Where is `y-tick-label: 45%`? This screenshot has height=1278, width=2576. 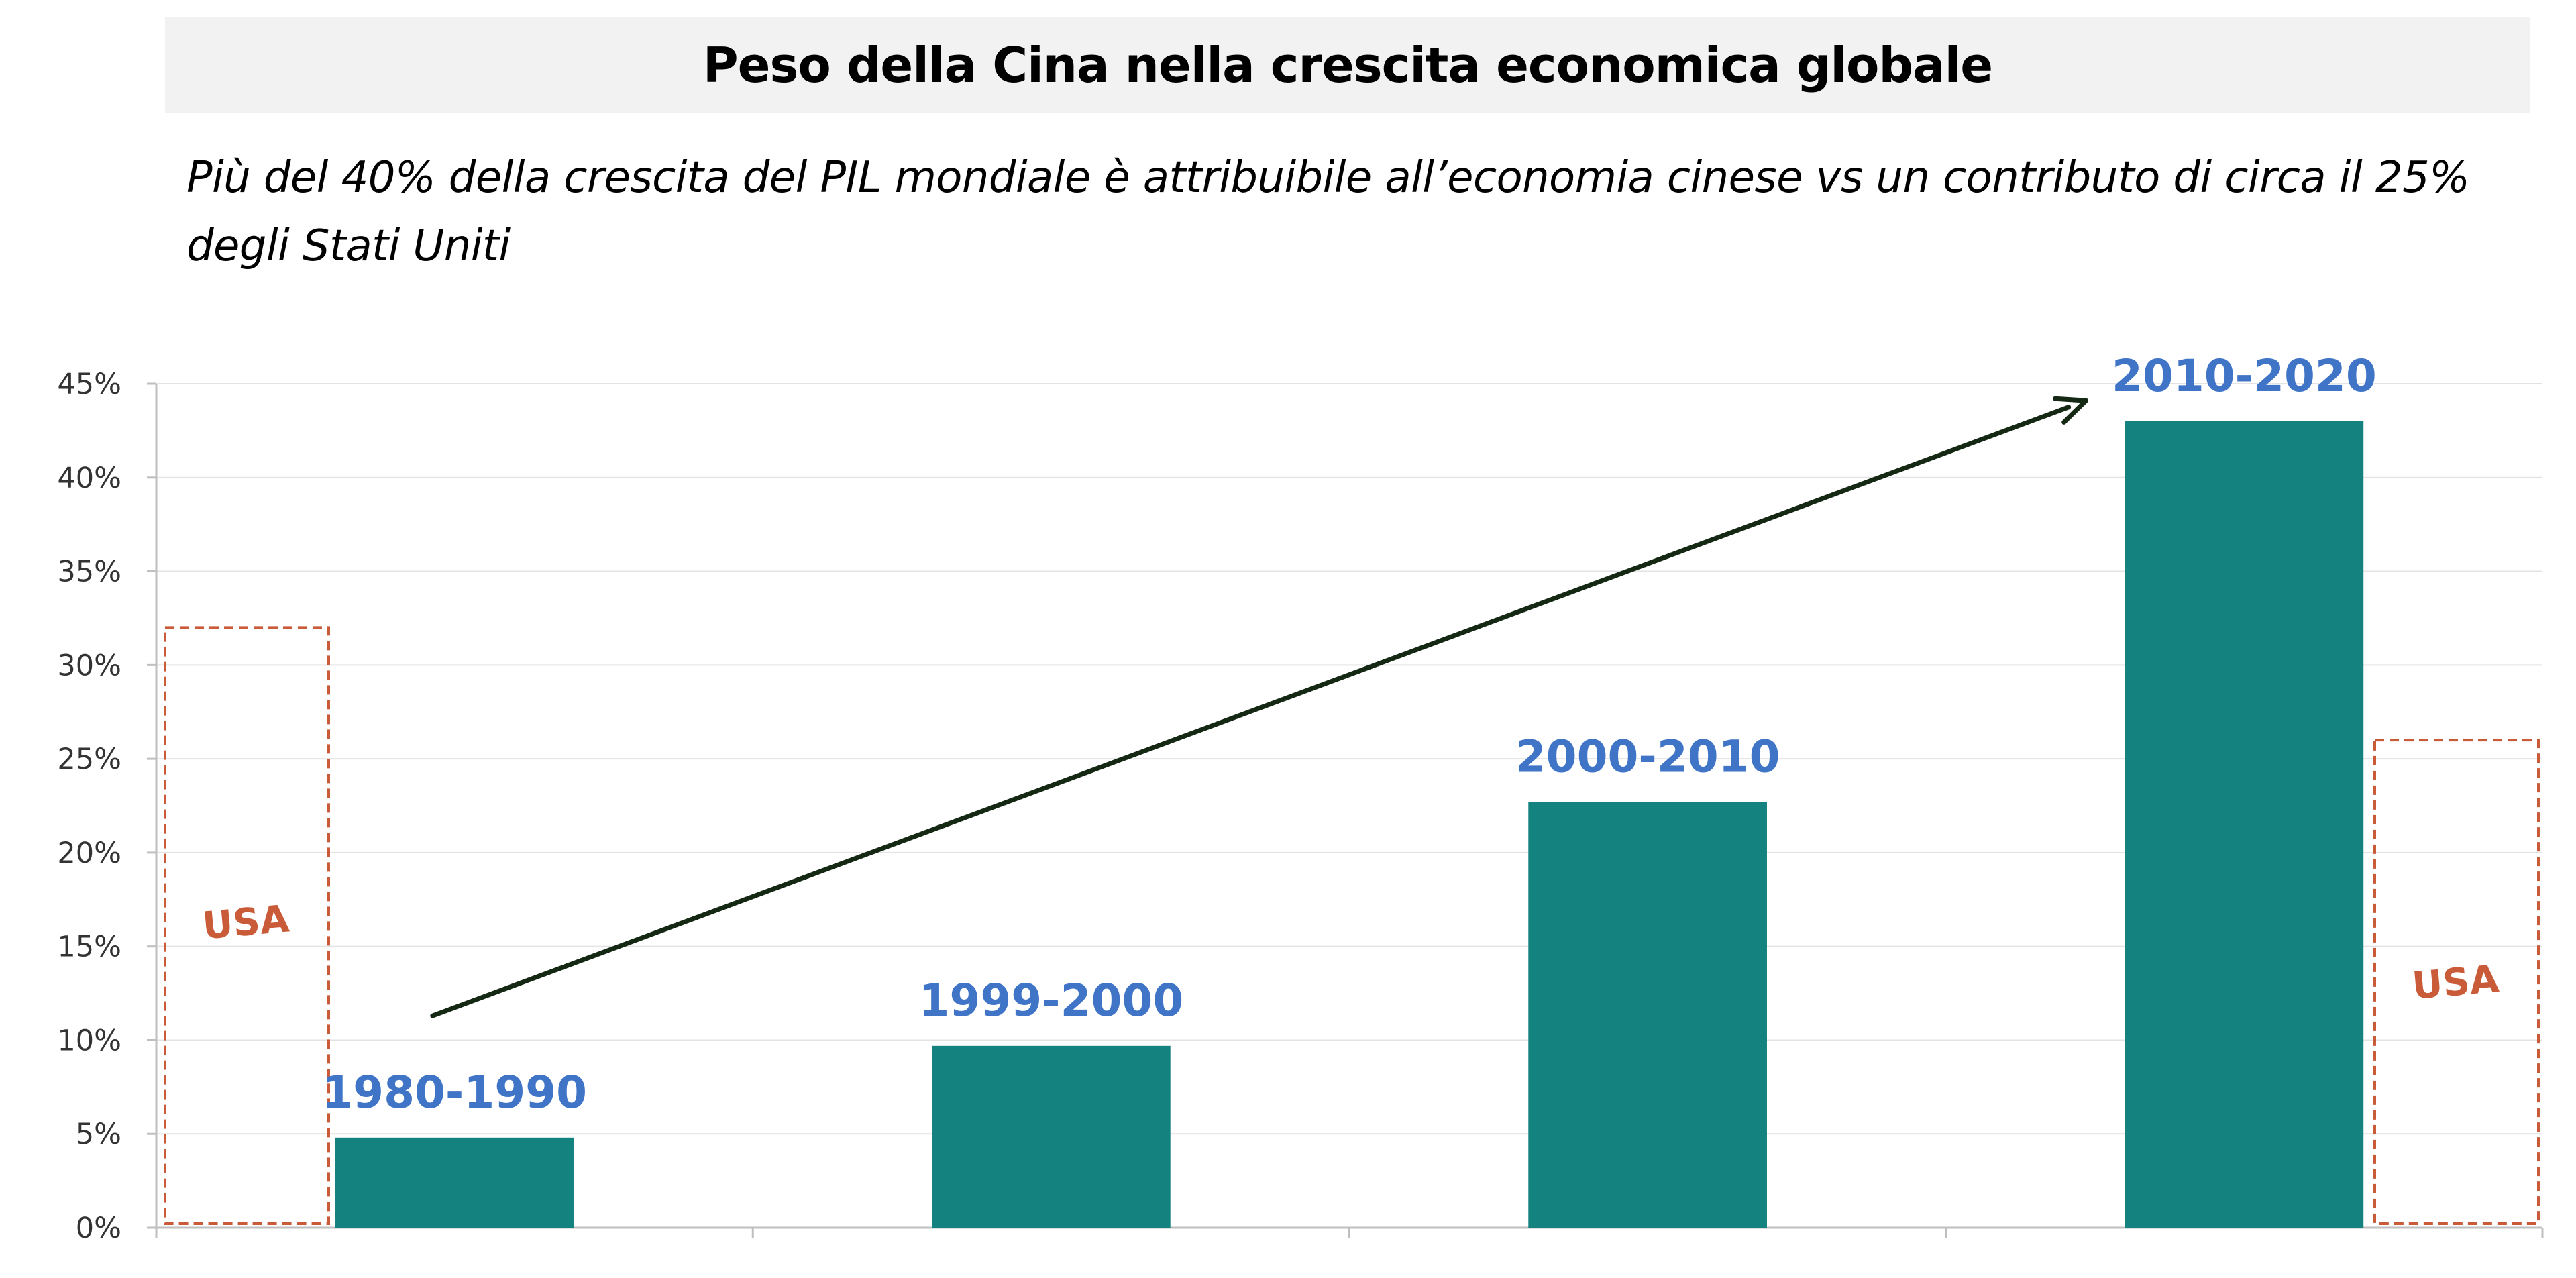 y-tick-label: 45% is located at coordinates (89, 384).